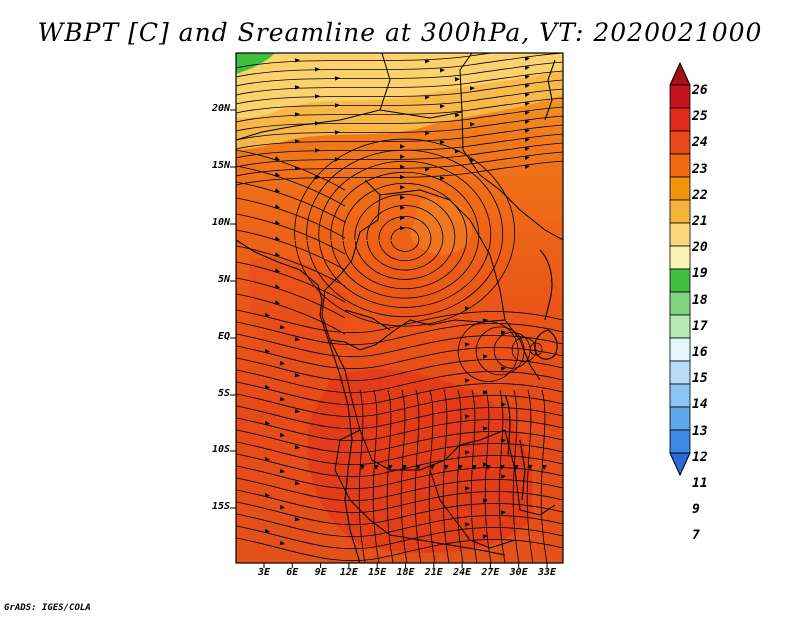 The width and height of the screenshot is (800, 618). What do you see at coordinates (223, 393) in the screenshot?
I see `latitude-label: 5S` at bounding box center [223, 393].